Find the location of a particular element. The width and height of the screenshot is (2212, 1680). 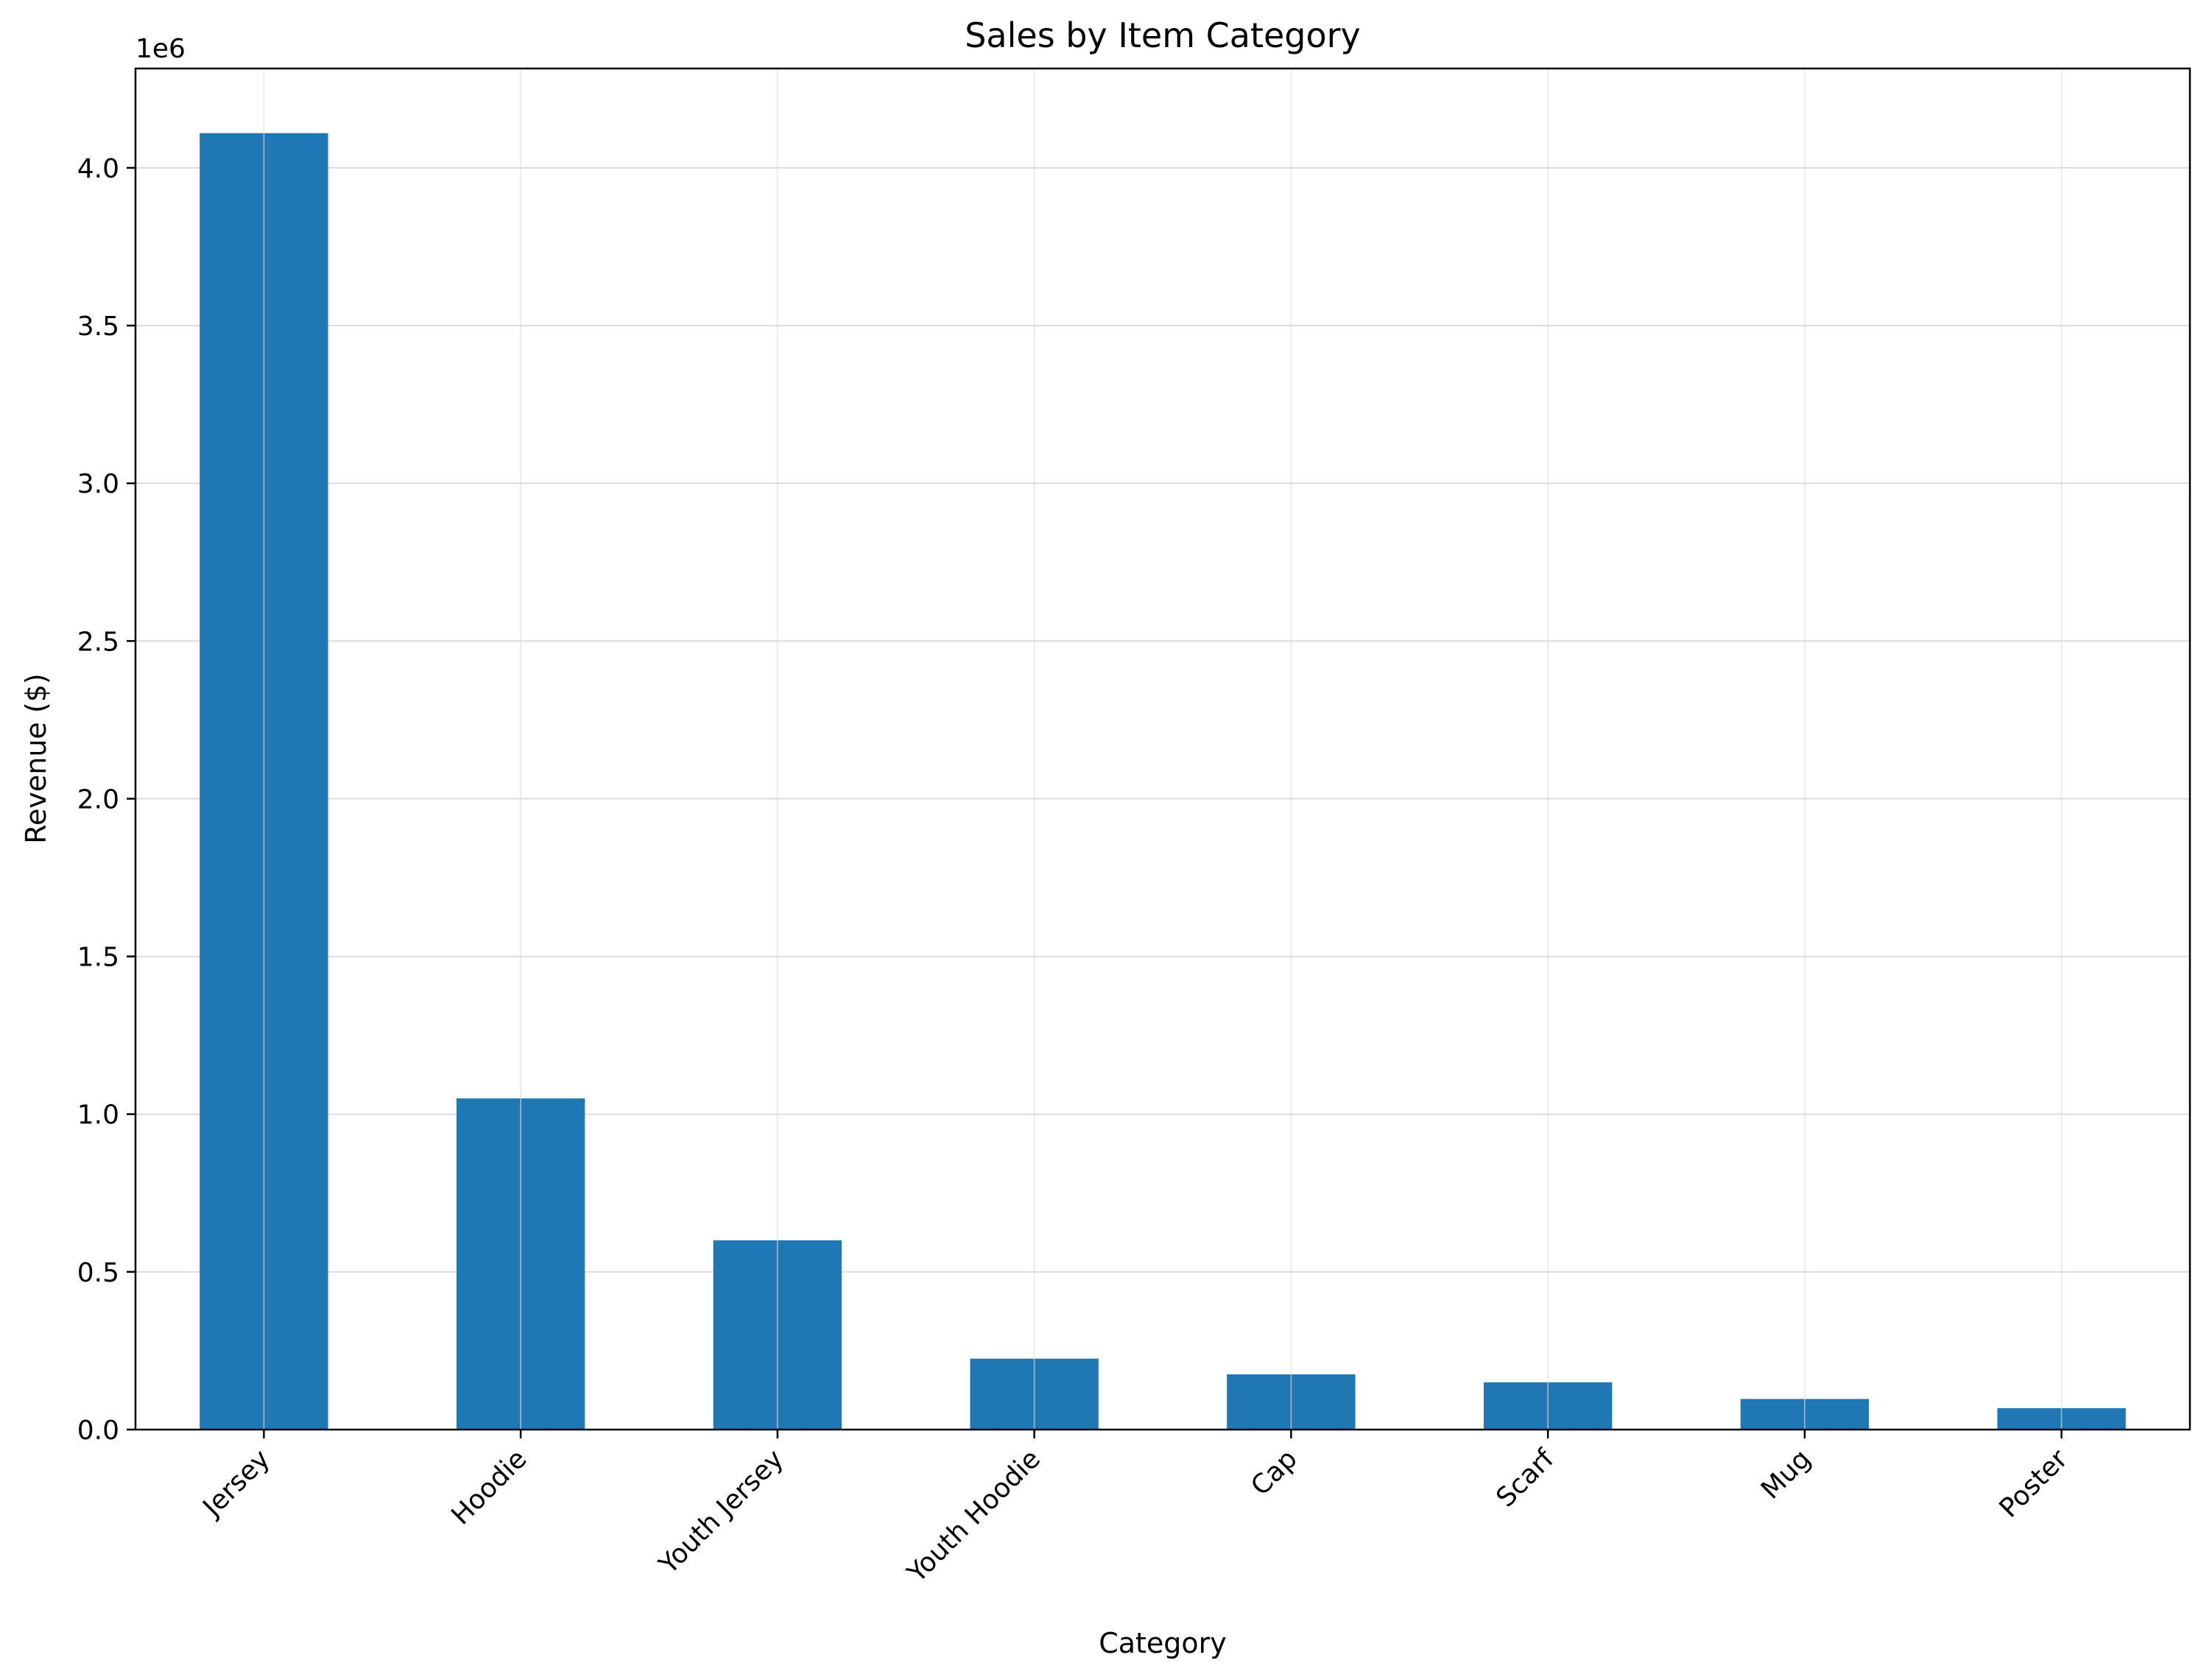

chart-title: Sales by Item Category is located at coordinates (1163, 35).